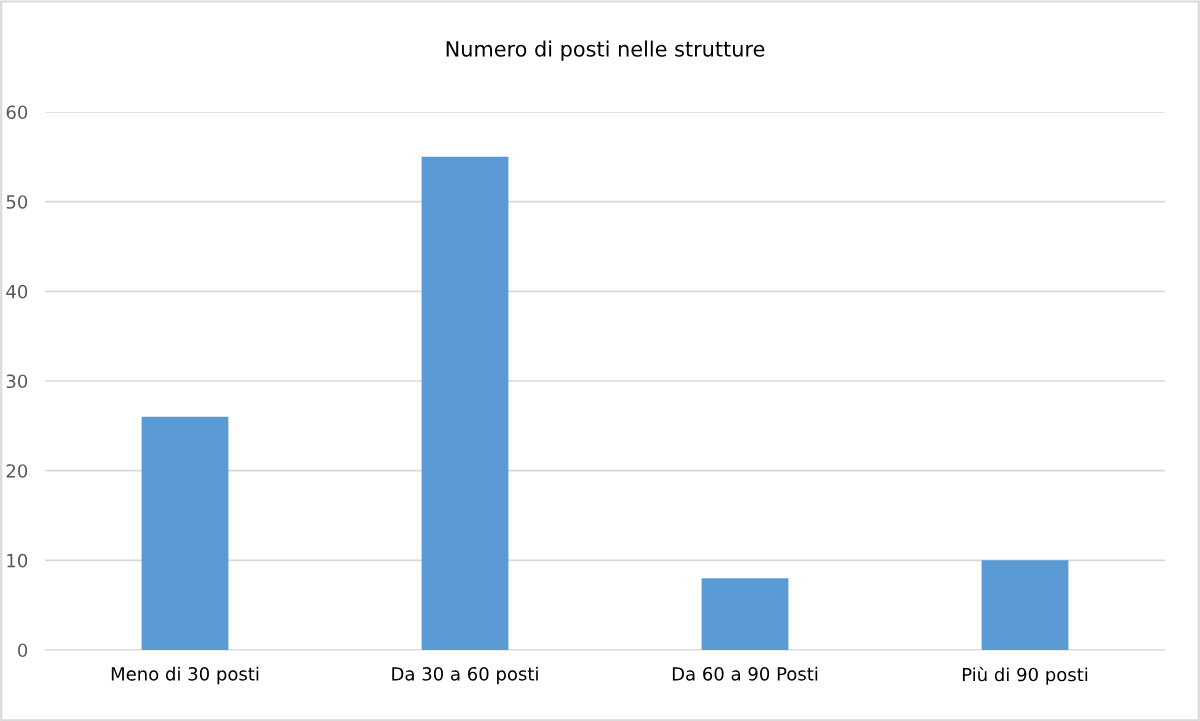 The height and width of the screenshot is (721, 1200). I want to click on y-tick-label: 0, so click(23, 650).